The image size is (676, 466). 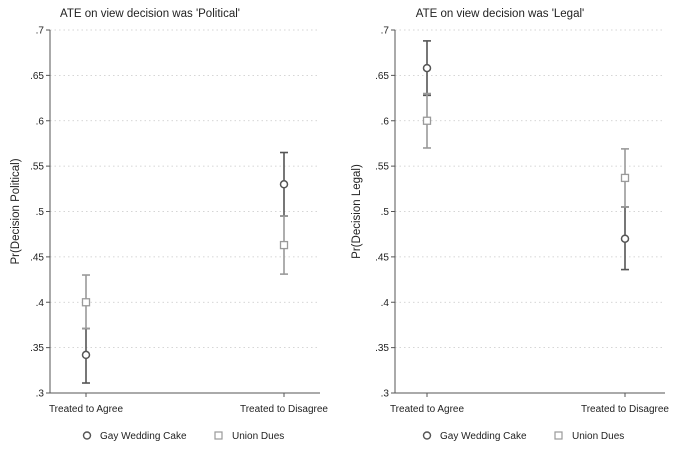 What do you see at coordinates (16, 211) in the screenshot?
I see `y-axis-label: Pr(Decision Political)` at bounding box center [16, 211].